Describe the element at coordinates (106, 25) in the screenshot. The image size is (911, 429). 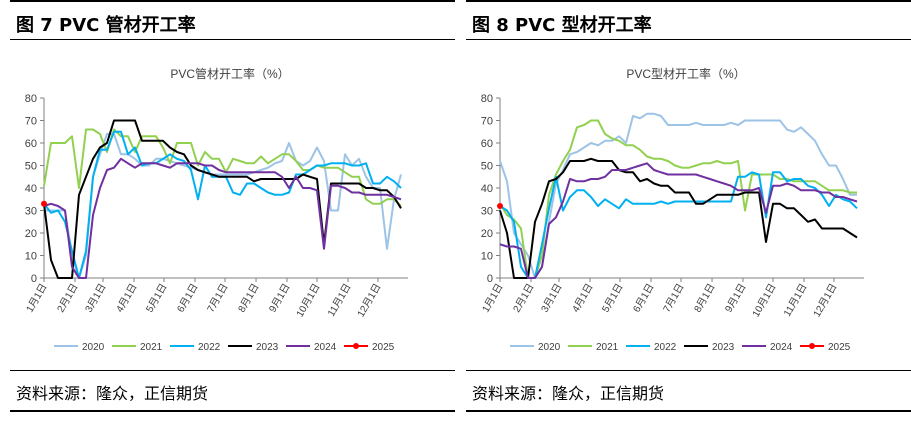
I see `panel-heading: 图 7 PVC 管材开工率` at that location.